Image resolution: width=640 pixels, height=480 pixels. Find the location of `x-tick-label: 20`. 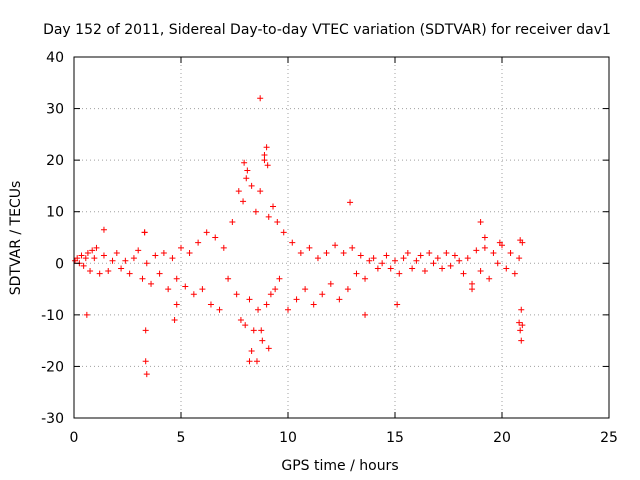

x-tick-label: 20 is located at coordinates (502, 438).